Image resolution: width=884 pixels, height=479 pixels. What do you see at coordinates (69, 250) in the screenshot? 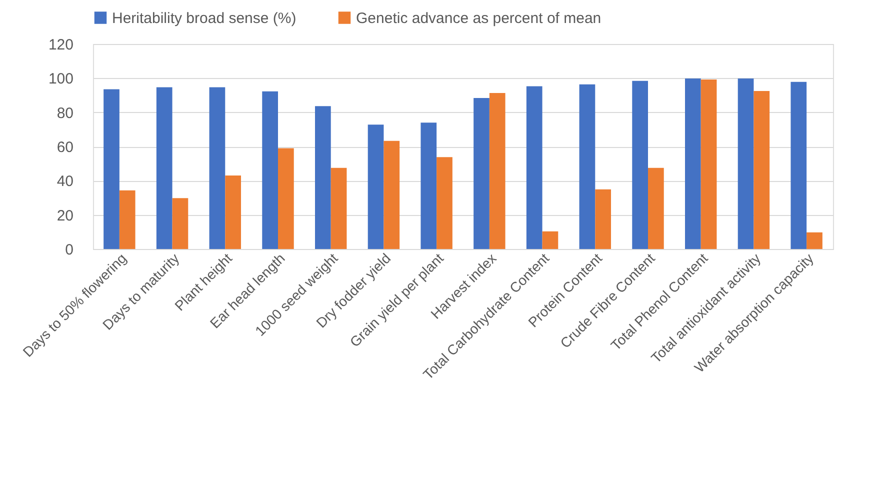
I see `y-tick-label: 0` at bounding box center [69, 250].